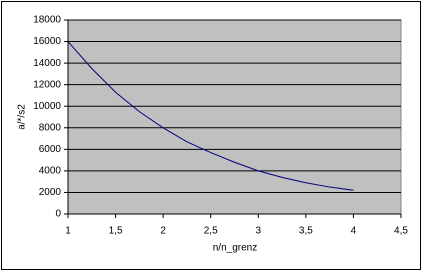  Describe the element at coordinates (306, 231) in the screenshot. I see `x-tick-label: 3,5` at that location.